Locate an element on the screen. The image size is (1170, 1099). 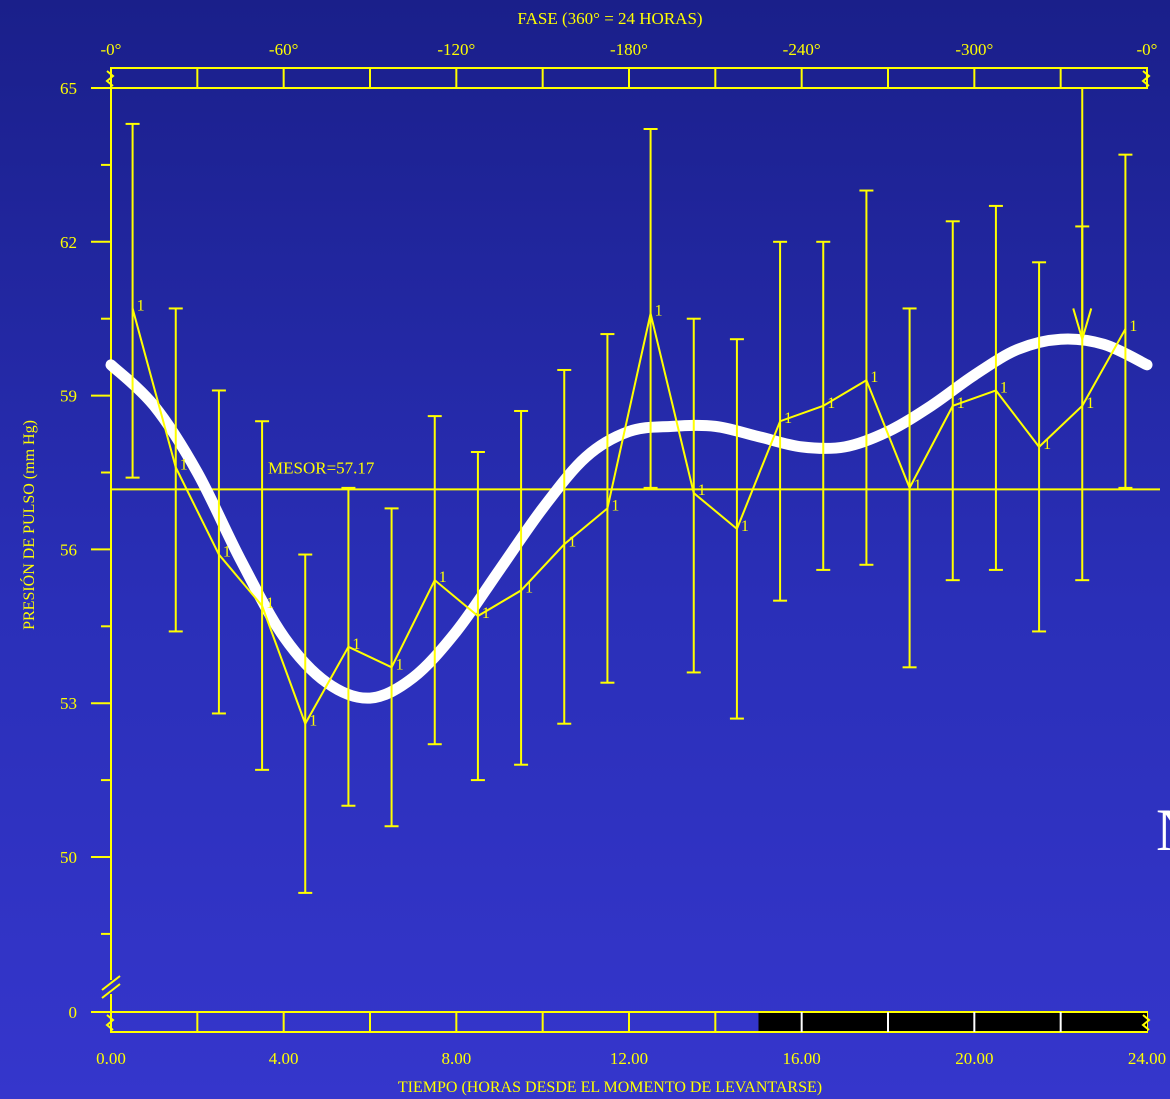
x-tick-label: 16.00 is located at coordinates (802, 1058).